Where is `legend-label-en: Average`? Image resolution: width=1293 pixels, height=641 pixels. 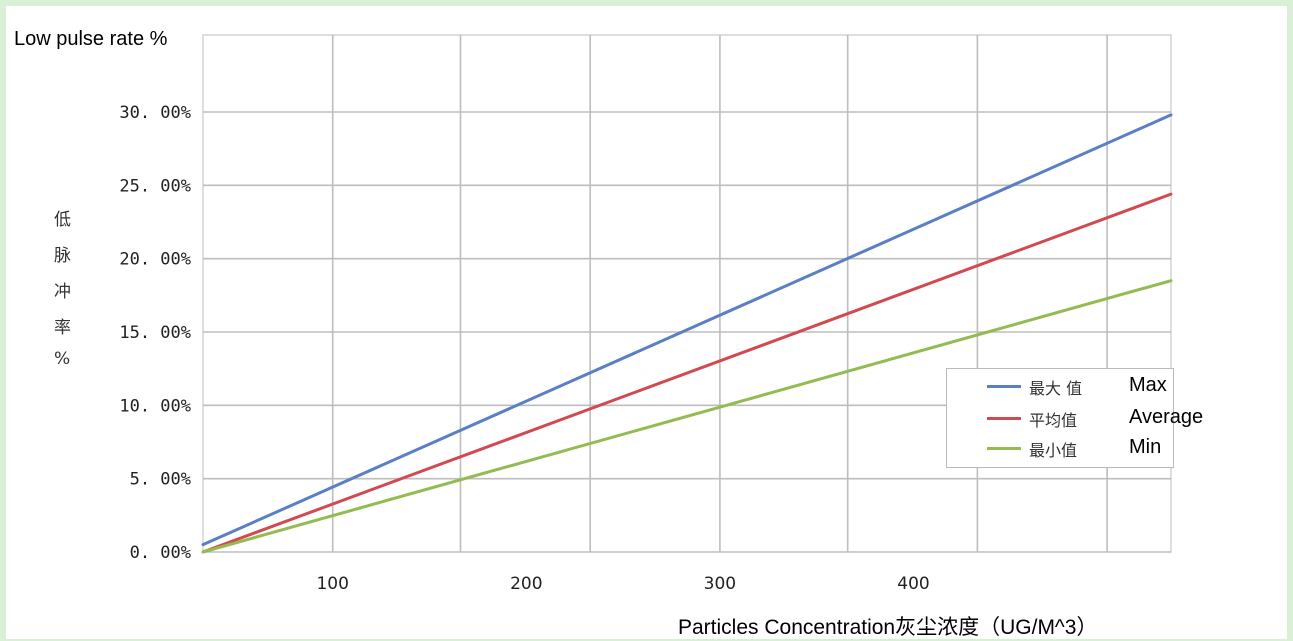
legend-label-en: Average is located at coordinates (1166, 417).